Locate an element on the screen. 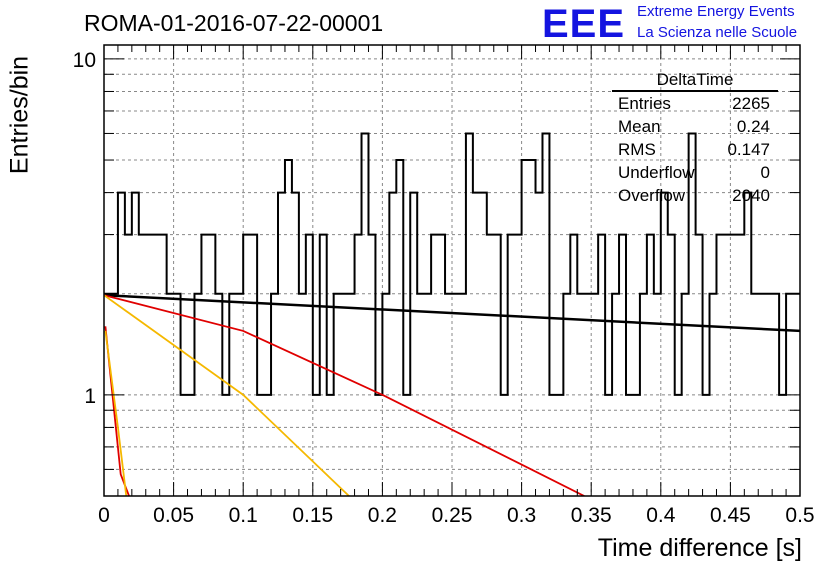 The width and height of the screenshot is (836, 572). x-tick-label: 0.4 is located at coordinates (661, 515).